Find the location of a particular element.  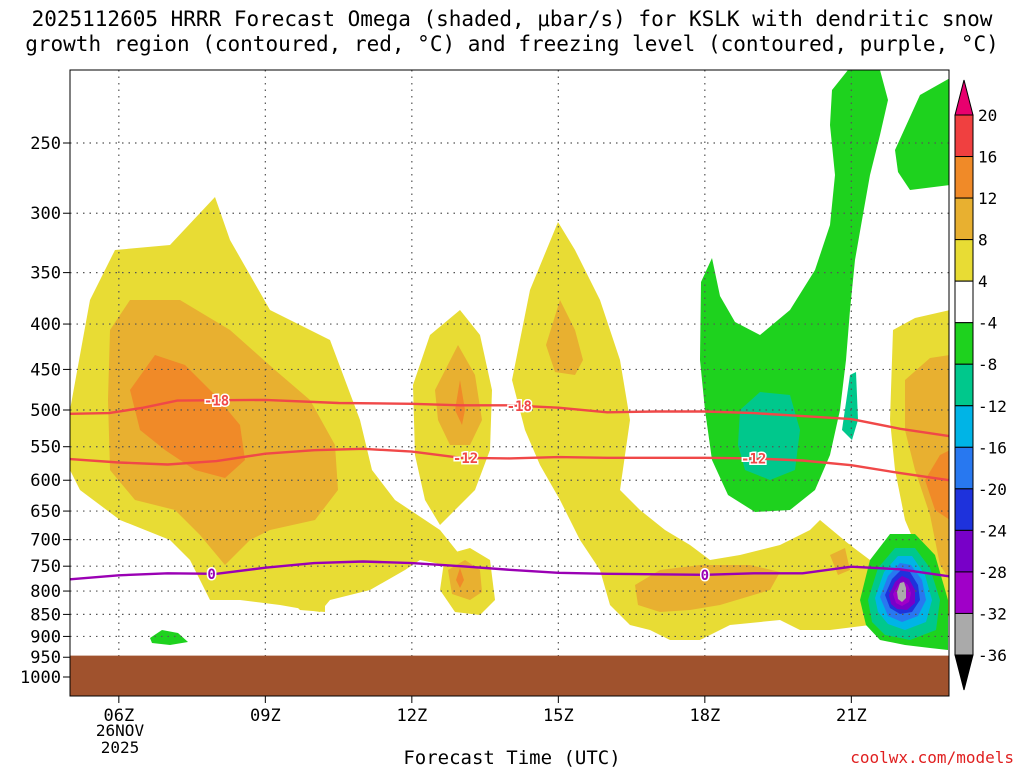

date-label-day: 26NOV is located at coordinates (120, 730).